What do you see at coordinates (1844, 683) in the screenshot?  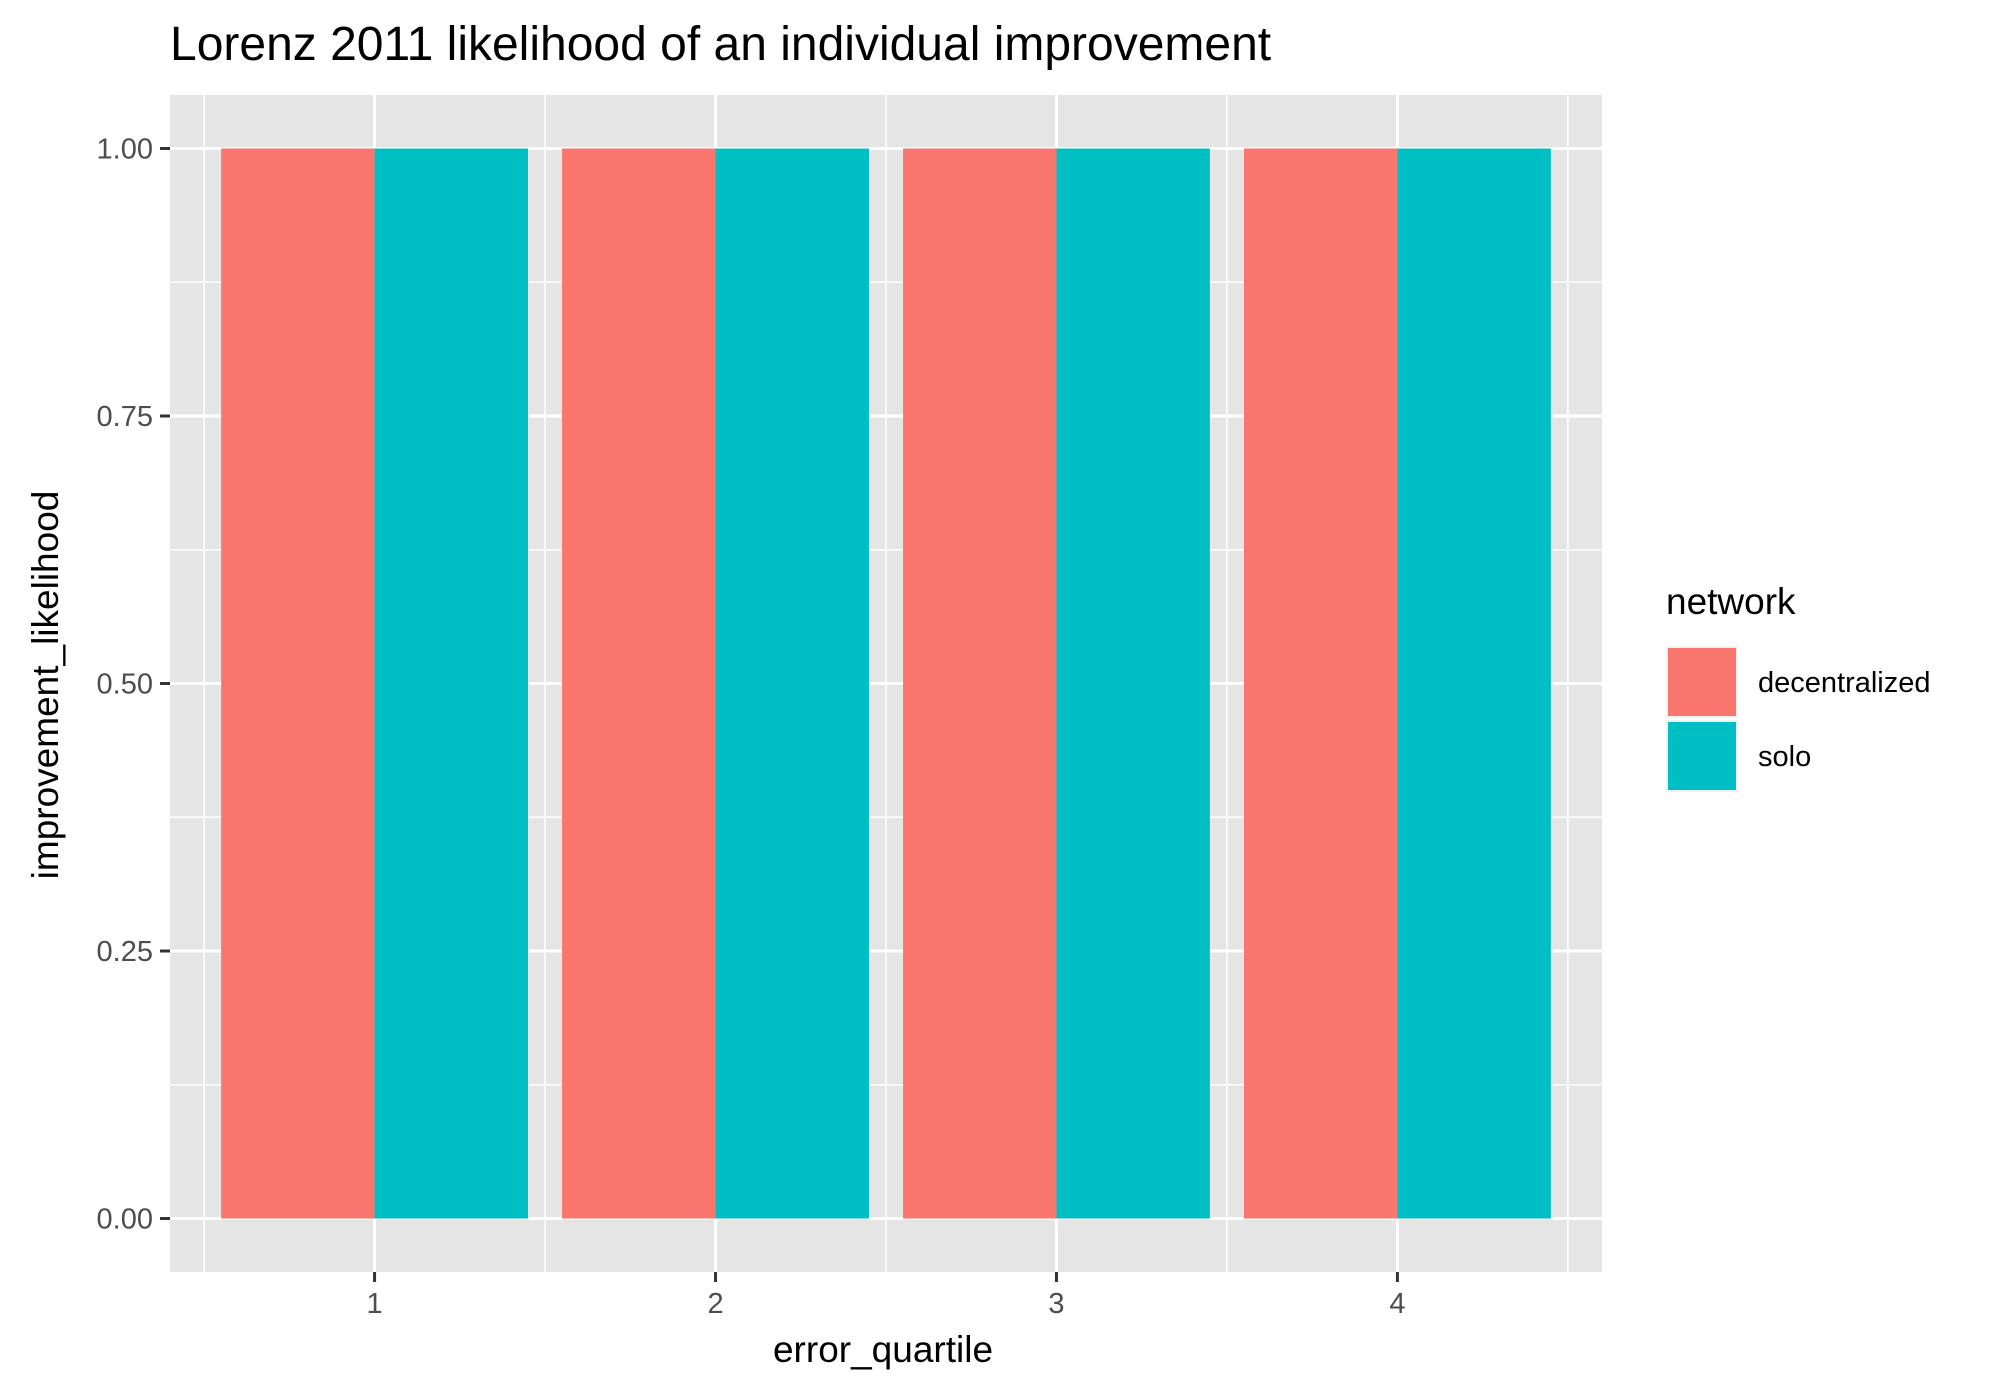 I see `legend-label-decentralized: decentralized` at bounding box center [1844, 683].